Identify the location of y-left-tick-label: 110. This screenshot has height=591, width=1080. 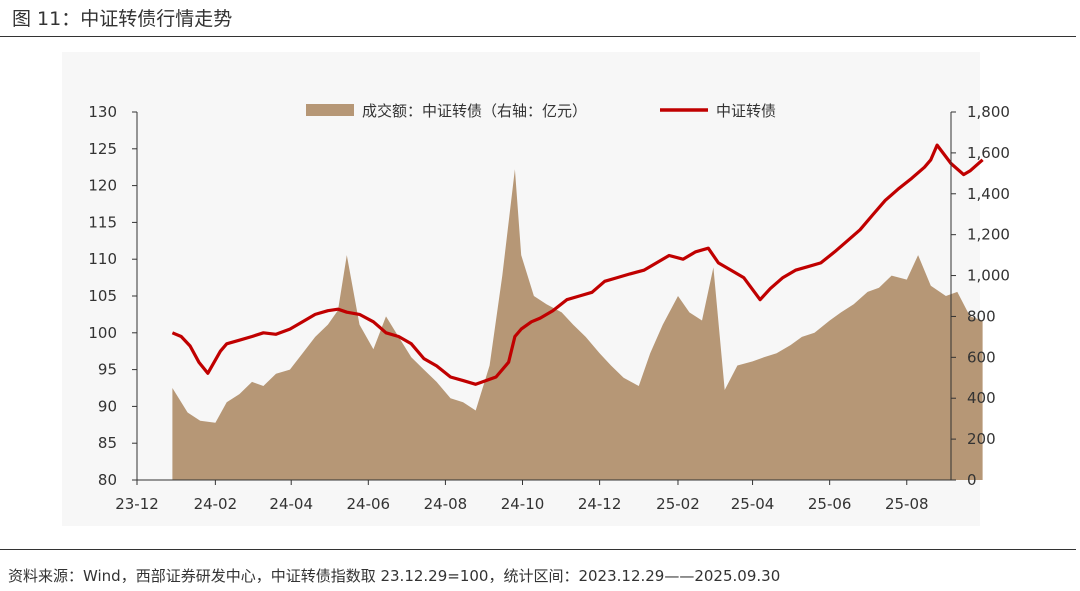
(102, 259).